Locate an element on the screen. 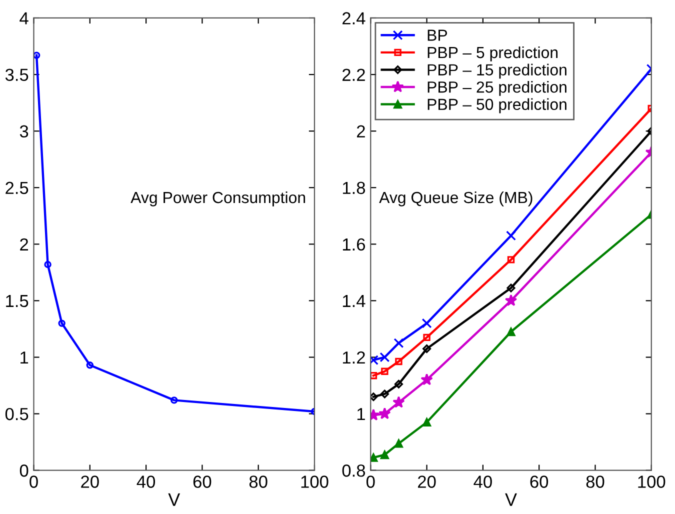 The height and width of the screenshot is (514, 675). legend-label: PBP – 25 prediction is located at coordinates (497, 88).